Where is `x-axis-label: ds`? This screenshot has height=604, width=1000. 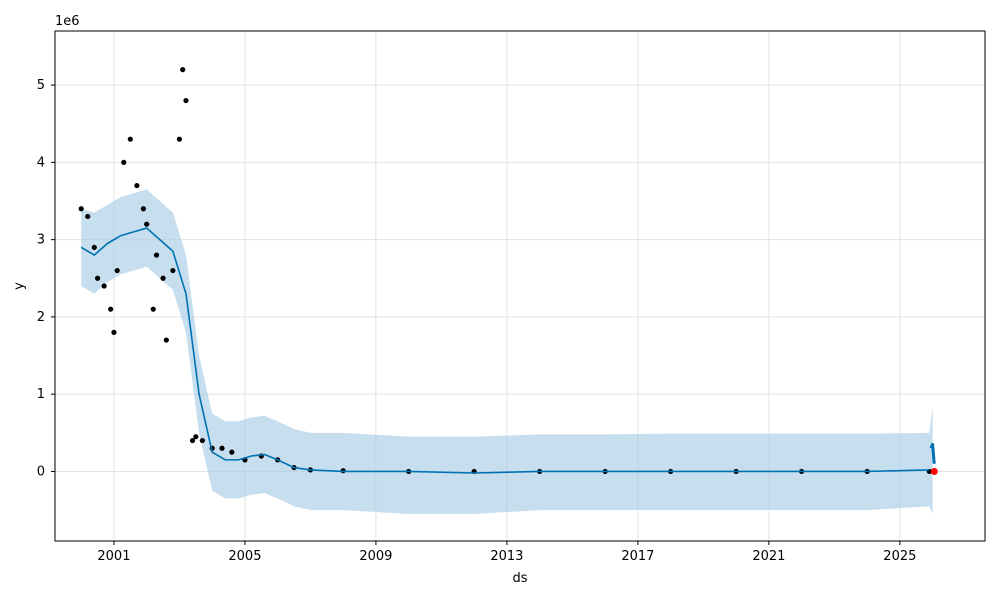
x-axis-label: ds is located at coordinates (519, 578).